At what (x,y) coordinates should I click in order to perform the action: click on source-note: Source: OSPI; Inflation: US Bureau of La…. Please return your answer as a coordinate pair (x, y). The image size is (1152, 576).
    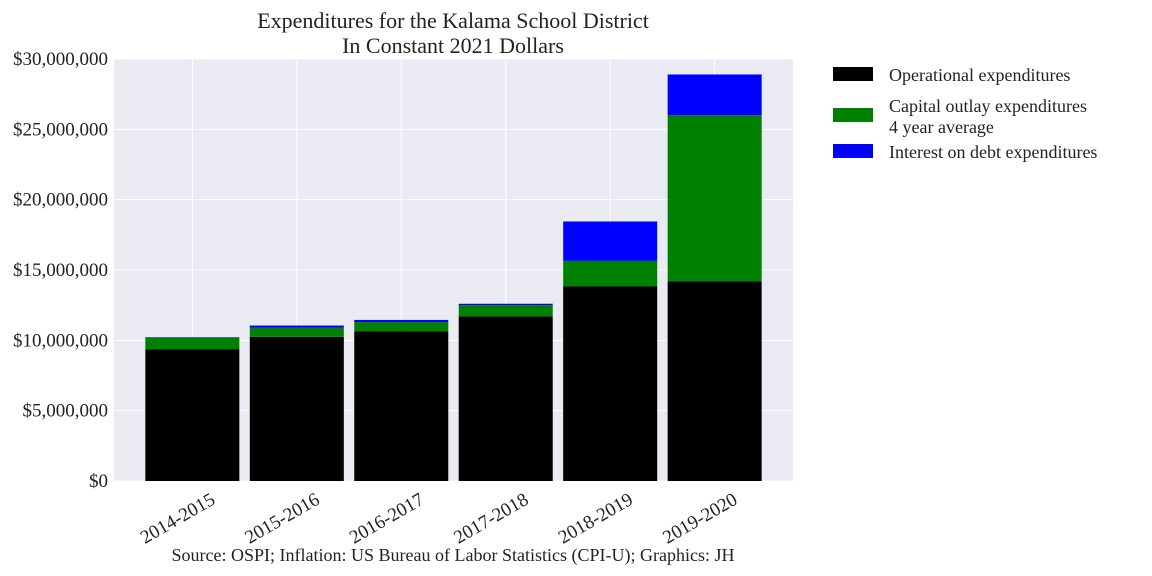
    Looking at the image, I should click on (453, 555).